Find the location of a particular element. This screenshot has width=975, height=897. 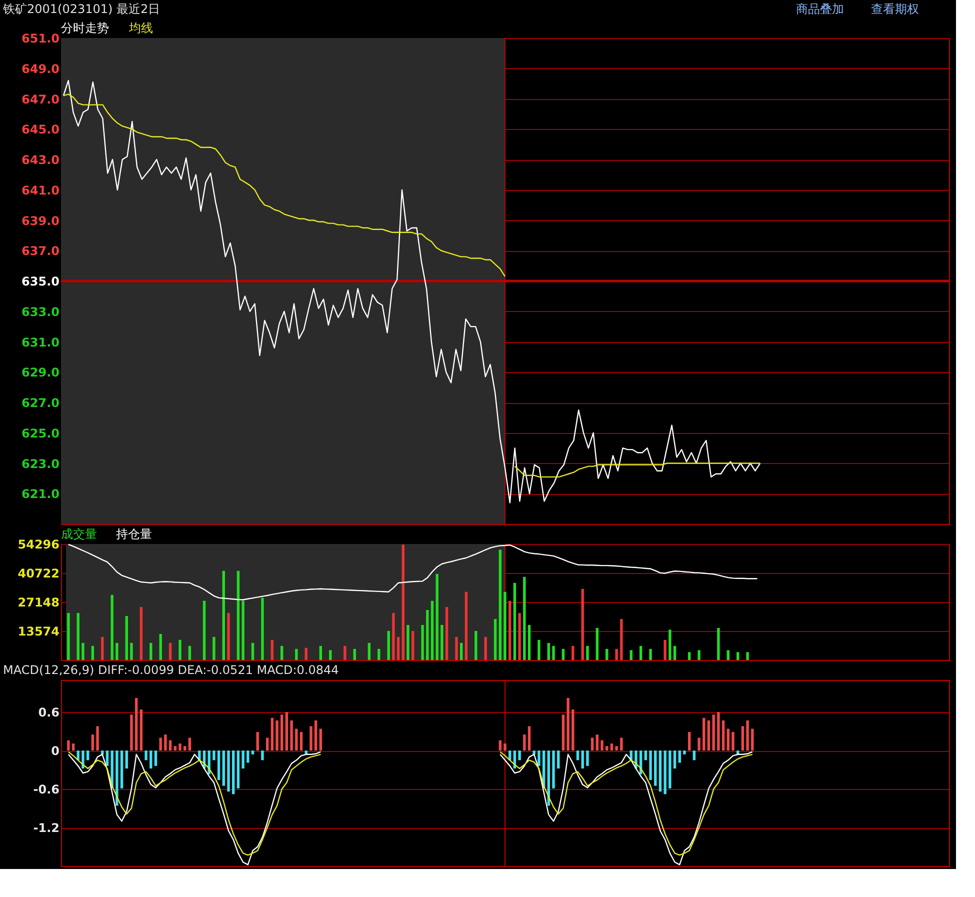

y-tick-label: 647.0 is located at coordinates (41, 99).